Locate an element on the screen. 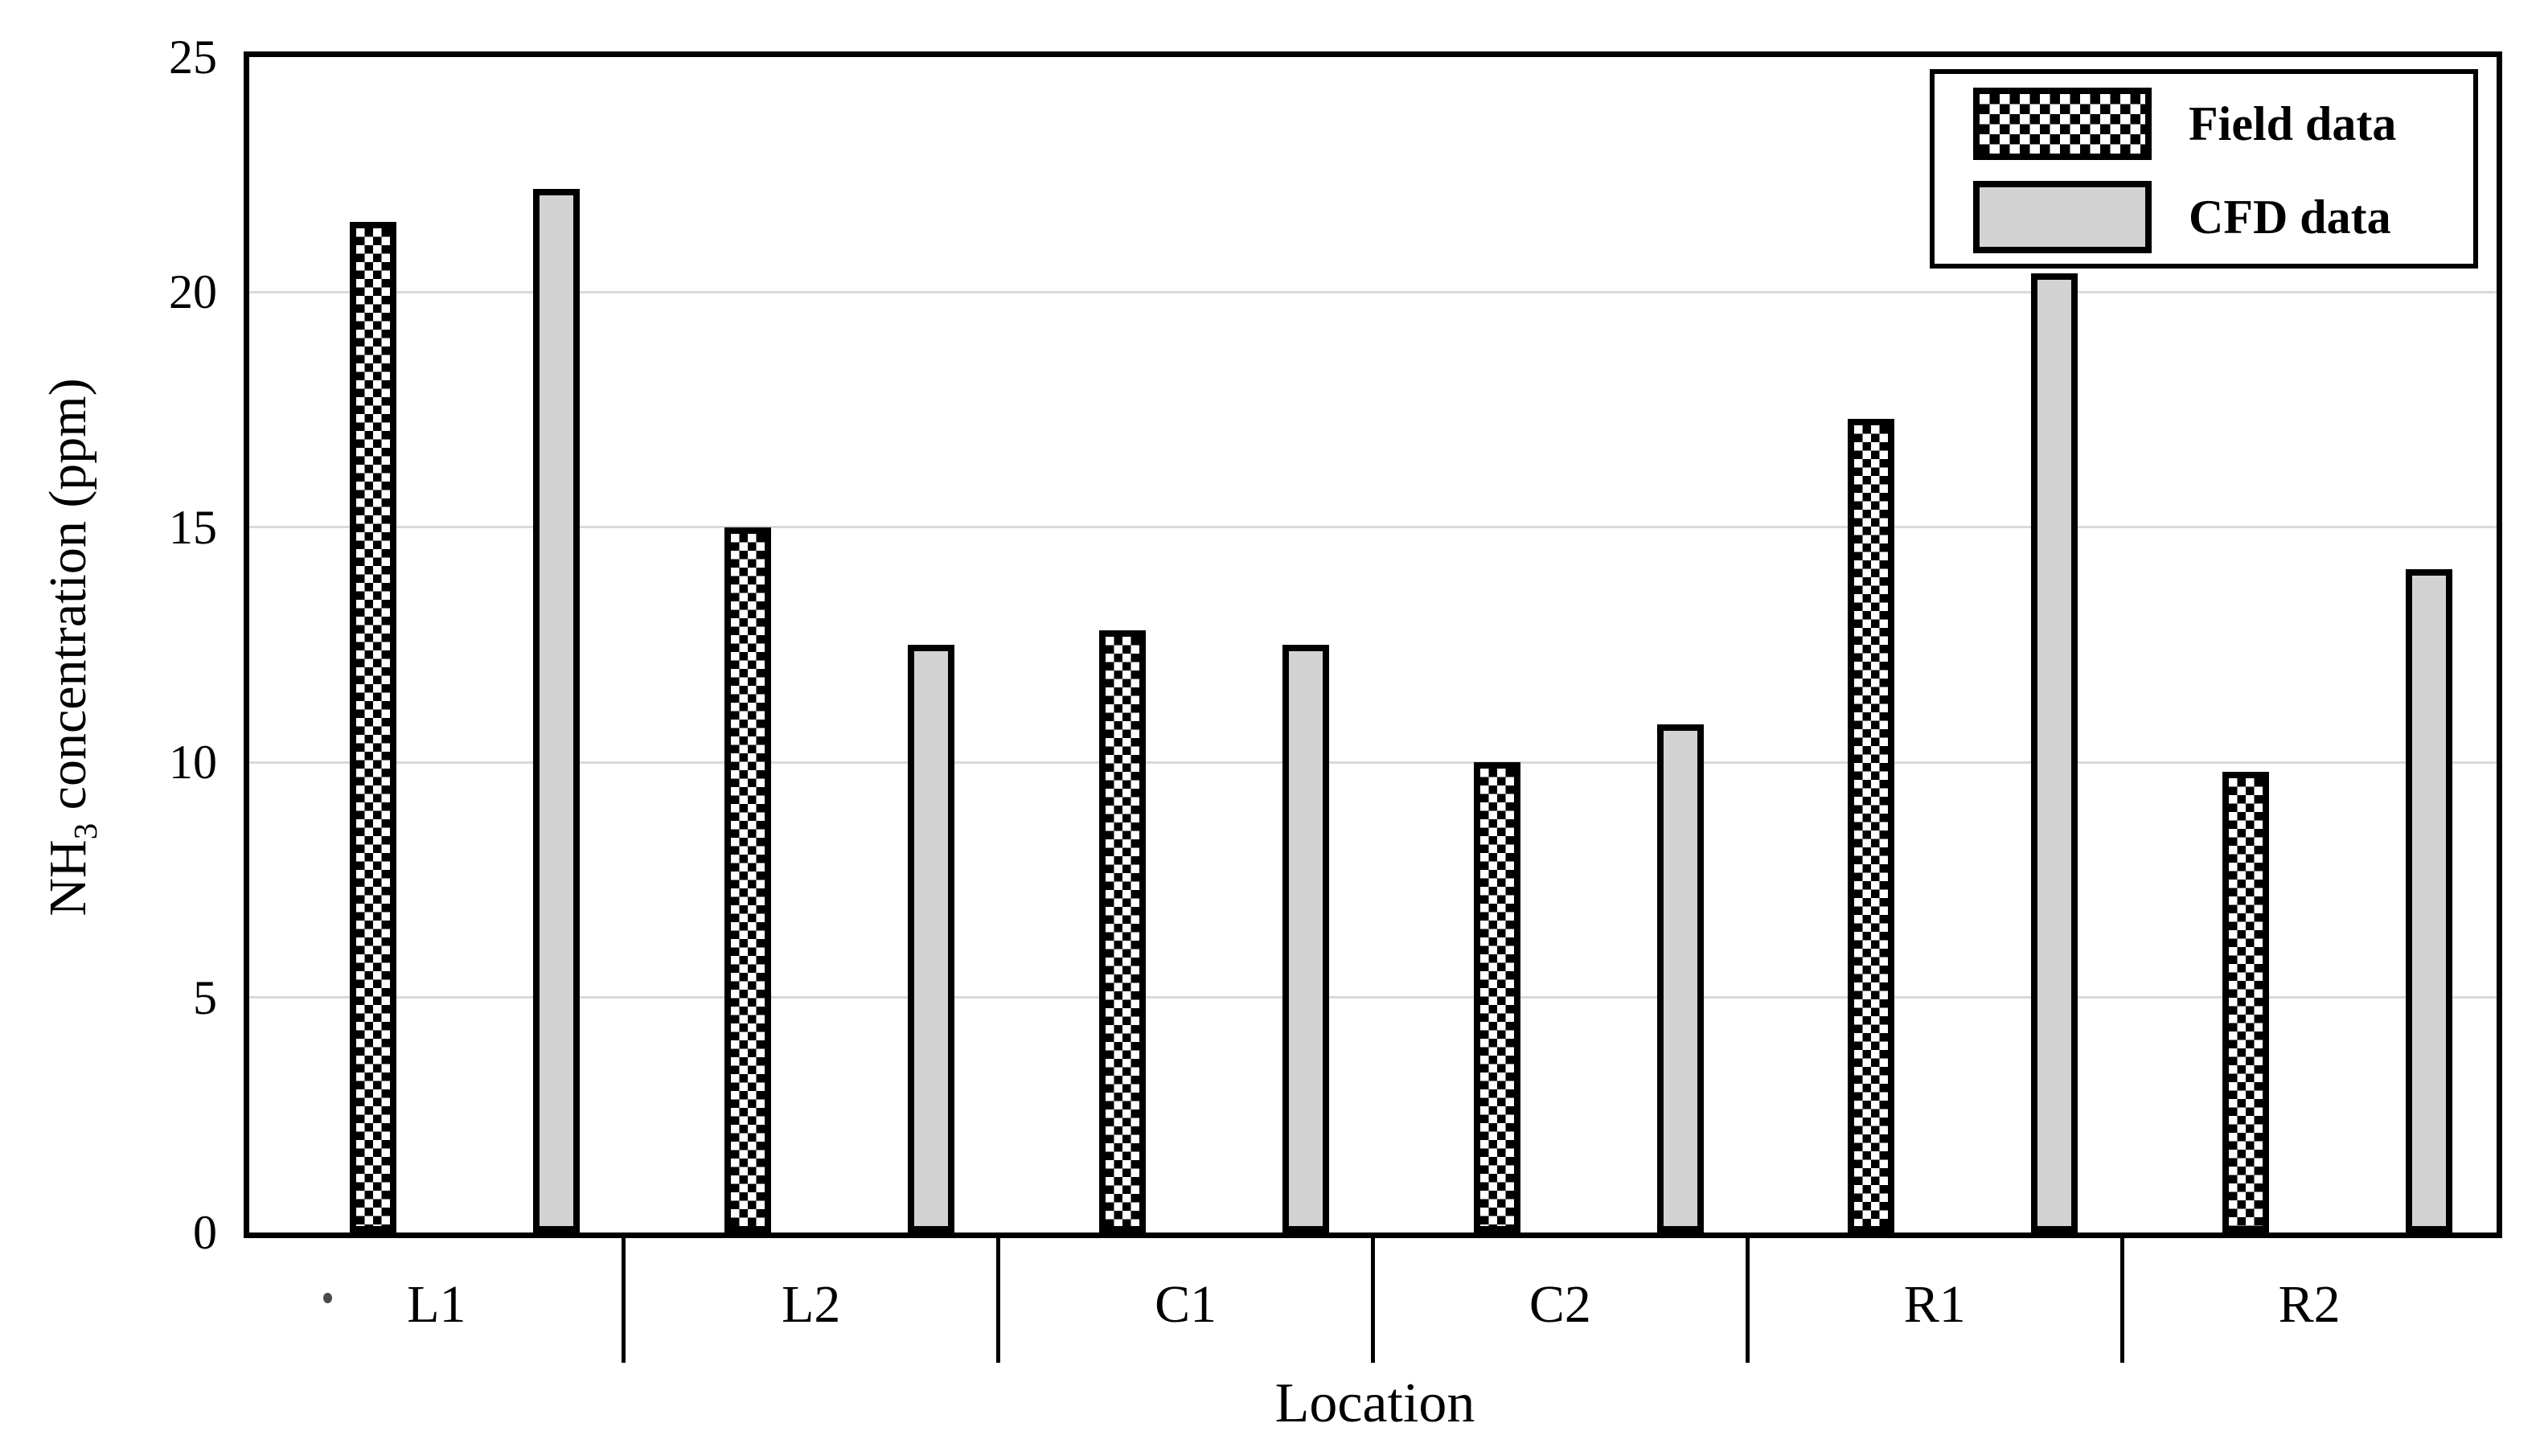  legend-item-cfd-data: CFD data is located at coordinates (2182, 217).